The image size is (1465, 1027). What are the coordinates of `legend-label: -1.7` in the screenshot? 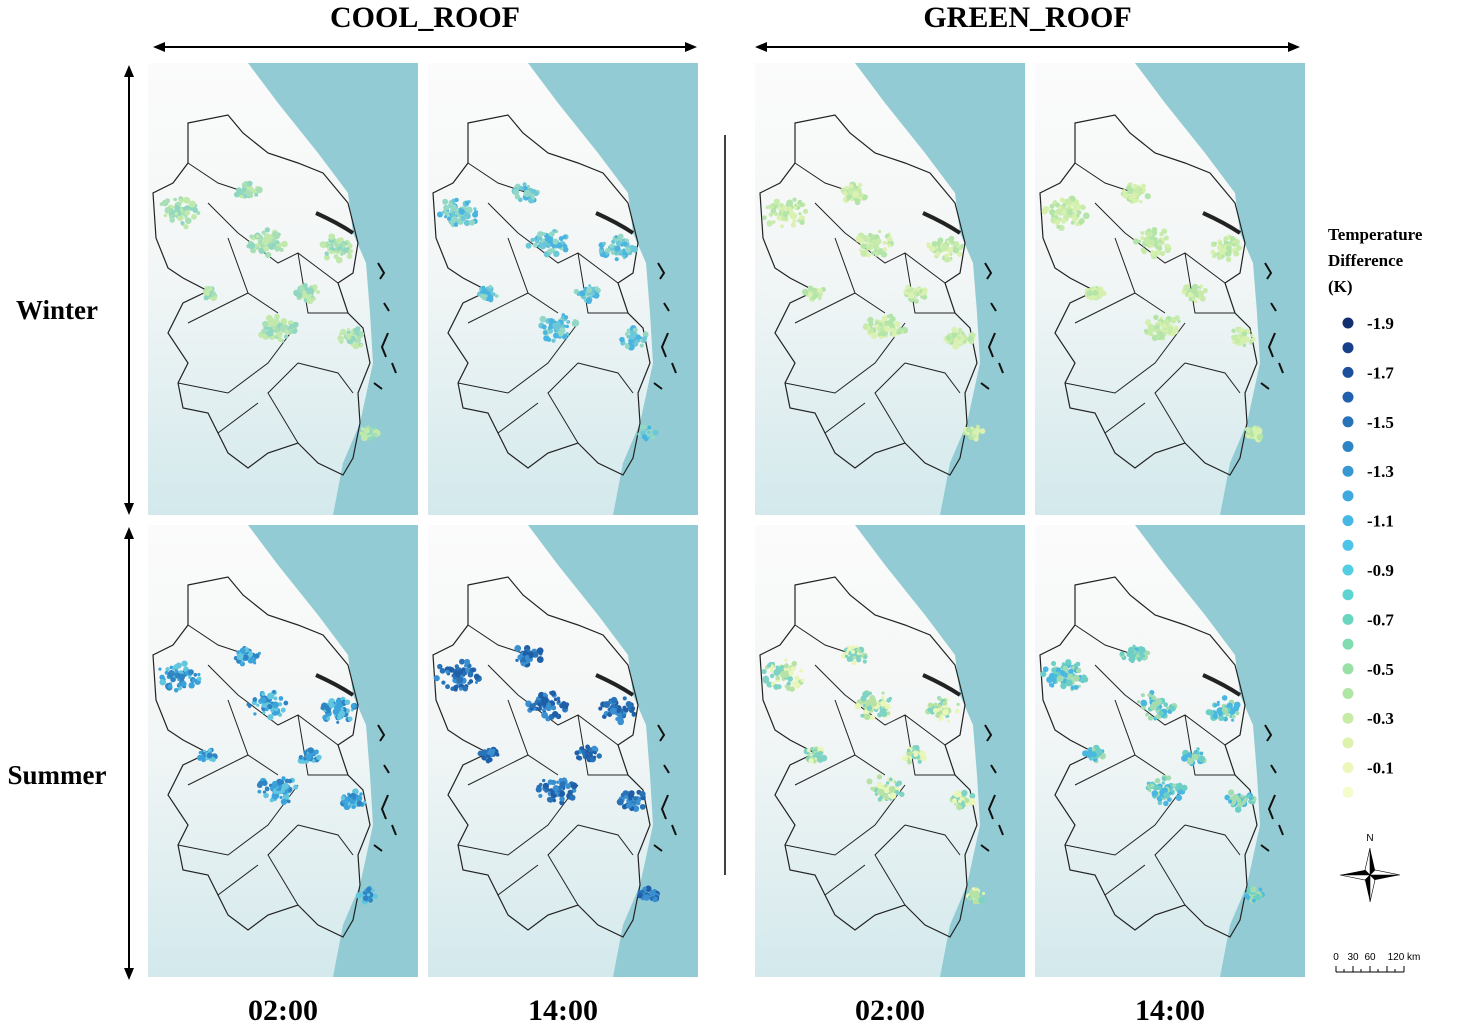 It's located at (1380, 372).